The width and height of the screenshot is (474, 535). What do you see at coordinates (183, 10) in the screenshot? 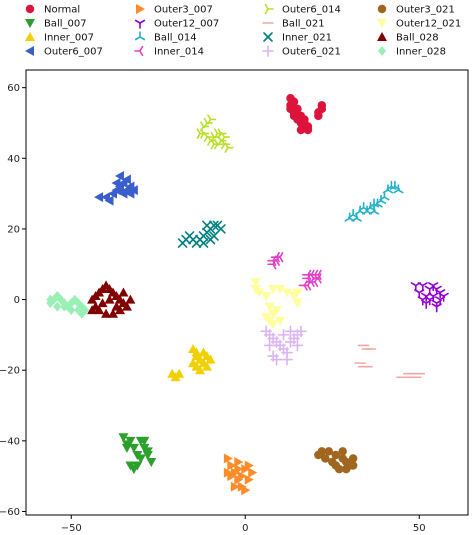
I see `legend-label: Outer3_007` at bounding box center [183, 10].